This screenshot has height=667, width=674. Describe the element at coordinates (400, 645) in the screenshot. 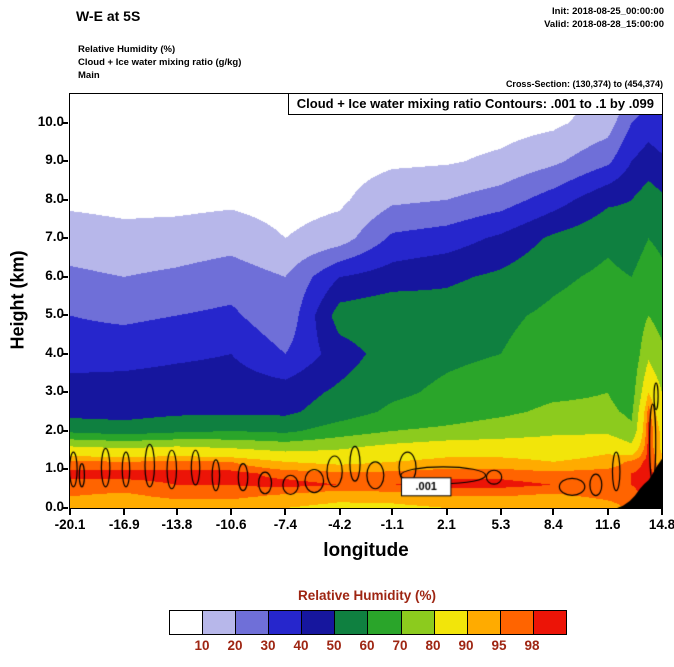

I see `colorbar-tick-label: 70` at that location.